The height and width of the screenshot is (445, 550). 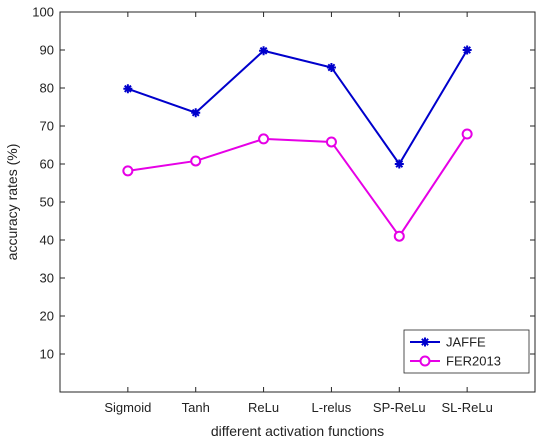 What do you see at coordinates (466, 407) in the screenshot?
I see `x-tick-label: SL-ReLu` at bounding box center [466, 407].